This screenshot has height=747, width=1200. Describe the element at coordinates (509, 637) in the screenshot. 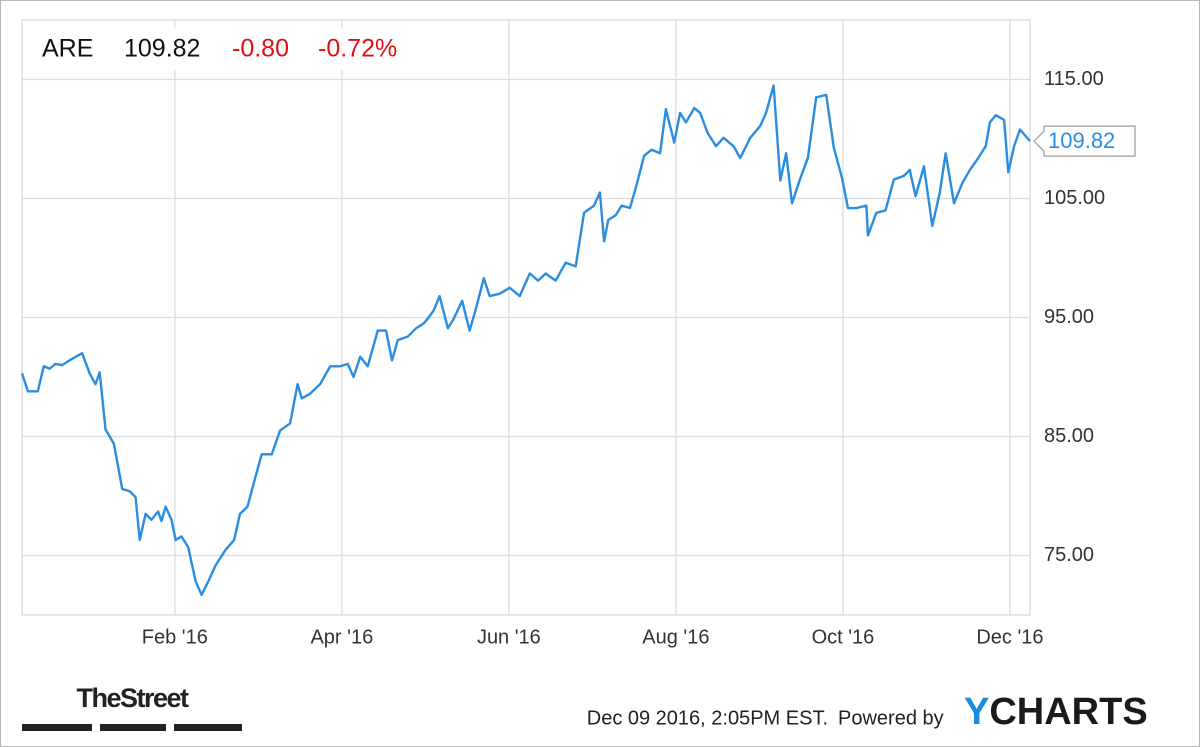

I see `x-tick-label: Jun '16` at that location.